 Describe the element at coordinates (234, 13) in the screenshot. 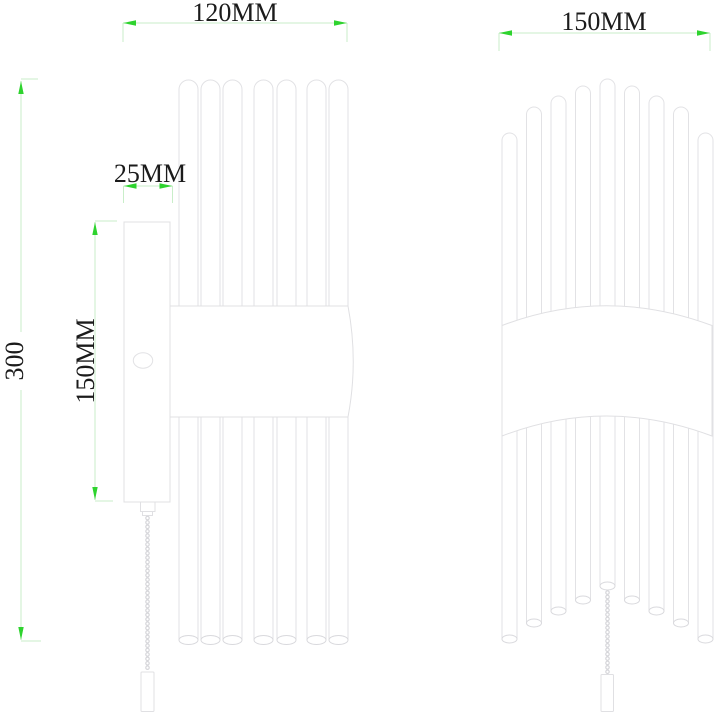

I see `dim-label-side-view-width: 120MM` at that location.